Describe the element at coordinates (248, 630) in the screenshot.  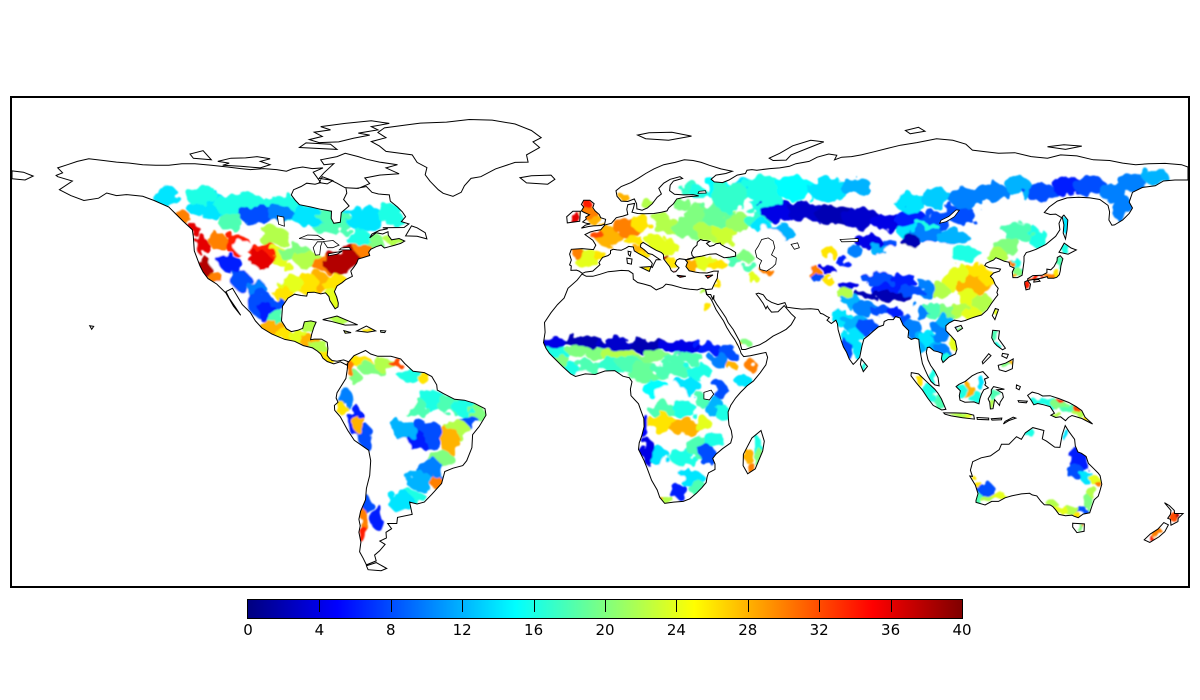
I see `colorbar-tick-label: 0` at that location.